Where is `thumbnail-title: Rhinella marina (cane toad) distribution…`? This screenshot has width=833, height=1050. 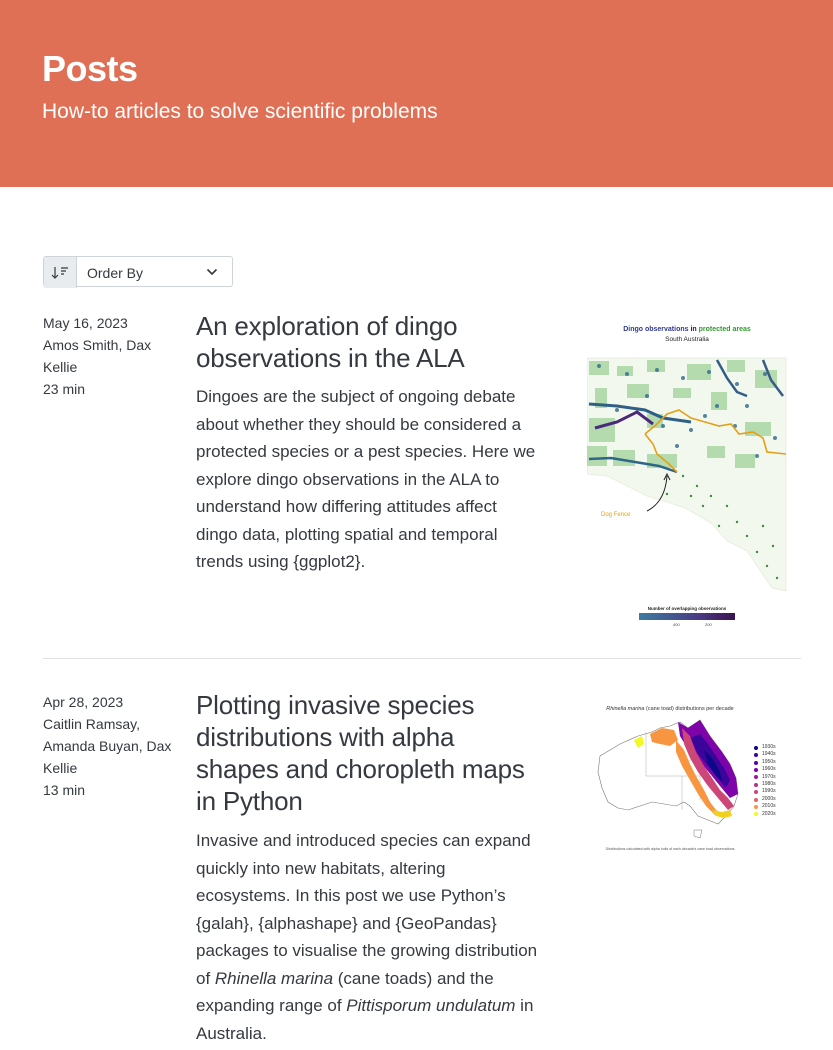 thumbnail-title: Rhinella marina (cane toad) distribution… is located at coordinates (670, 709).